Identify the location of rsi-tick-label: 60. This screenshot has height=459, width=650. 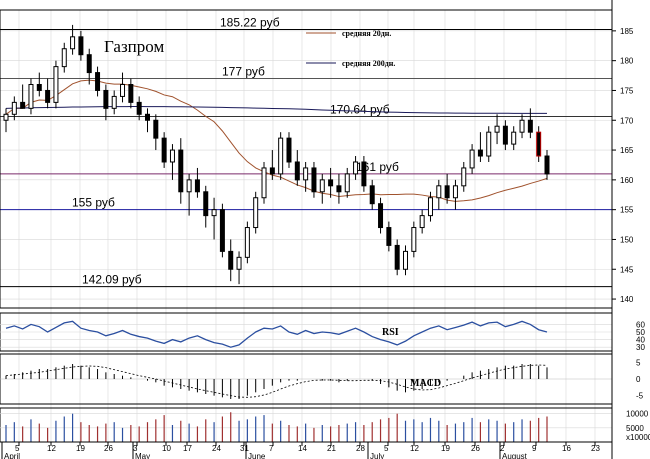
(640, 324).